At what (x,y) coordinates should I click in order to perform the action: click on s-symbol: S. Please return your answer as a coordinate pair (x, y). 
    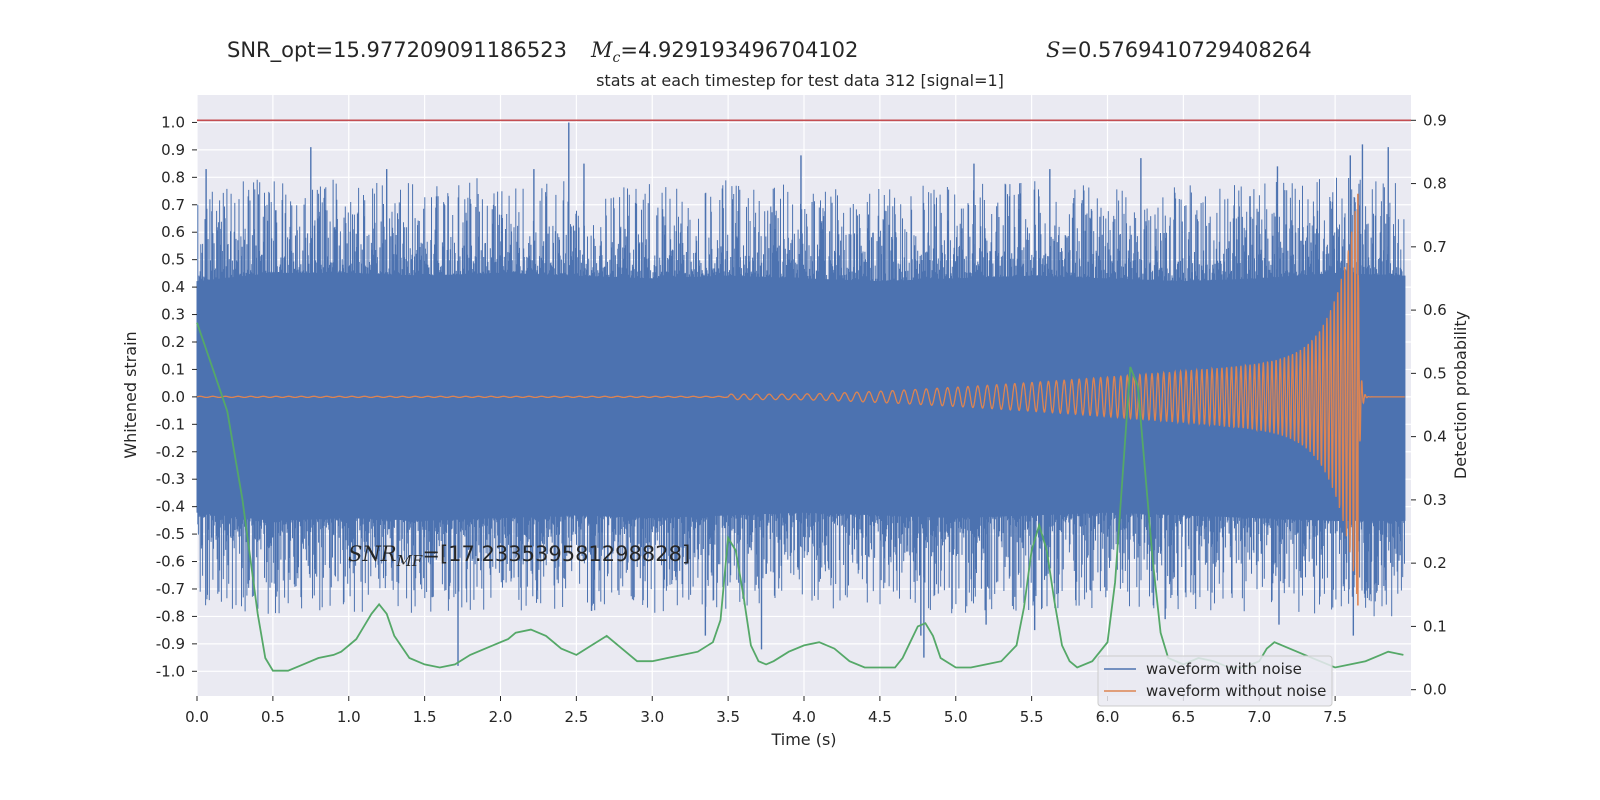
    Looking at the image, I should click on (1053, 50).